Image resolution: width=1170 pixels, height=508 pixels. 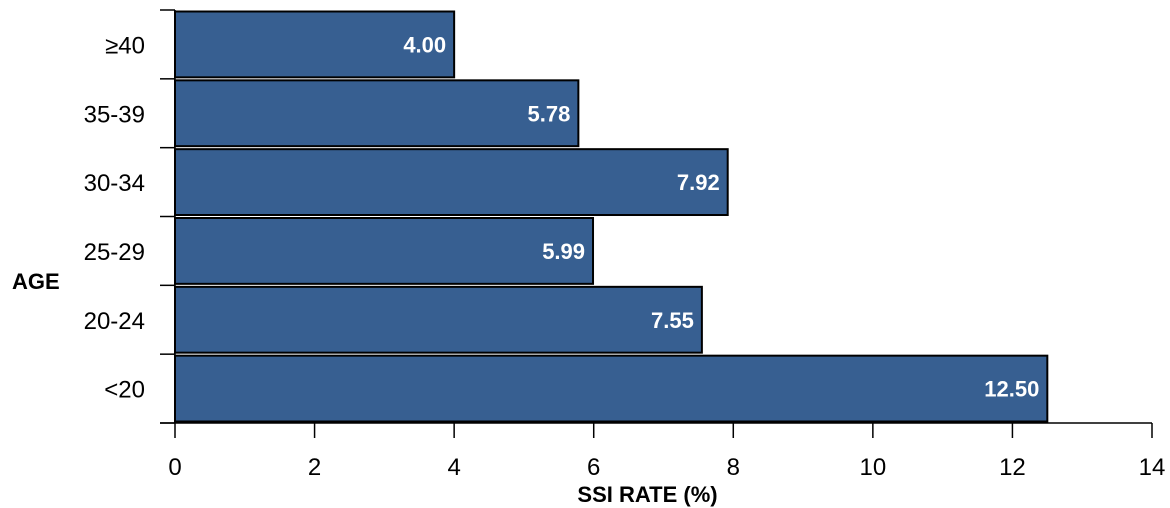 What do you see at coordinates (315, 44) in the screenshot?
I see `bar-≥40` at bounding box center [315, 44].